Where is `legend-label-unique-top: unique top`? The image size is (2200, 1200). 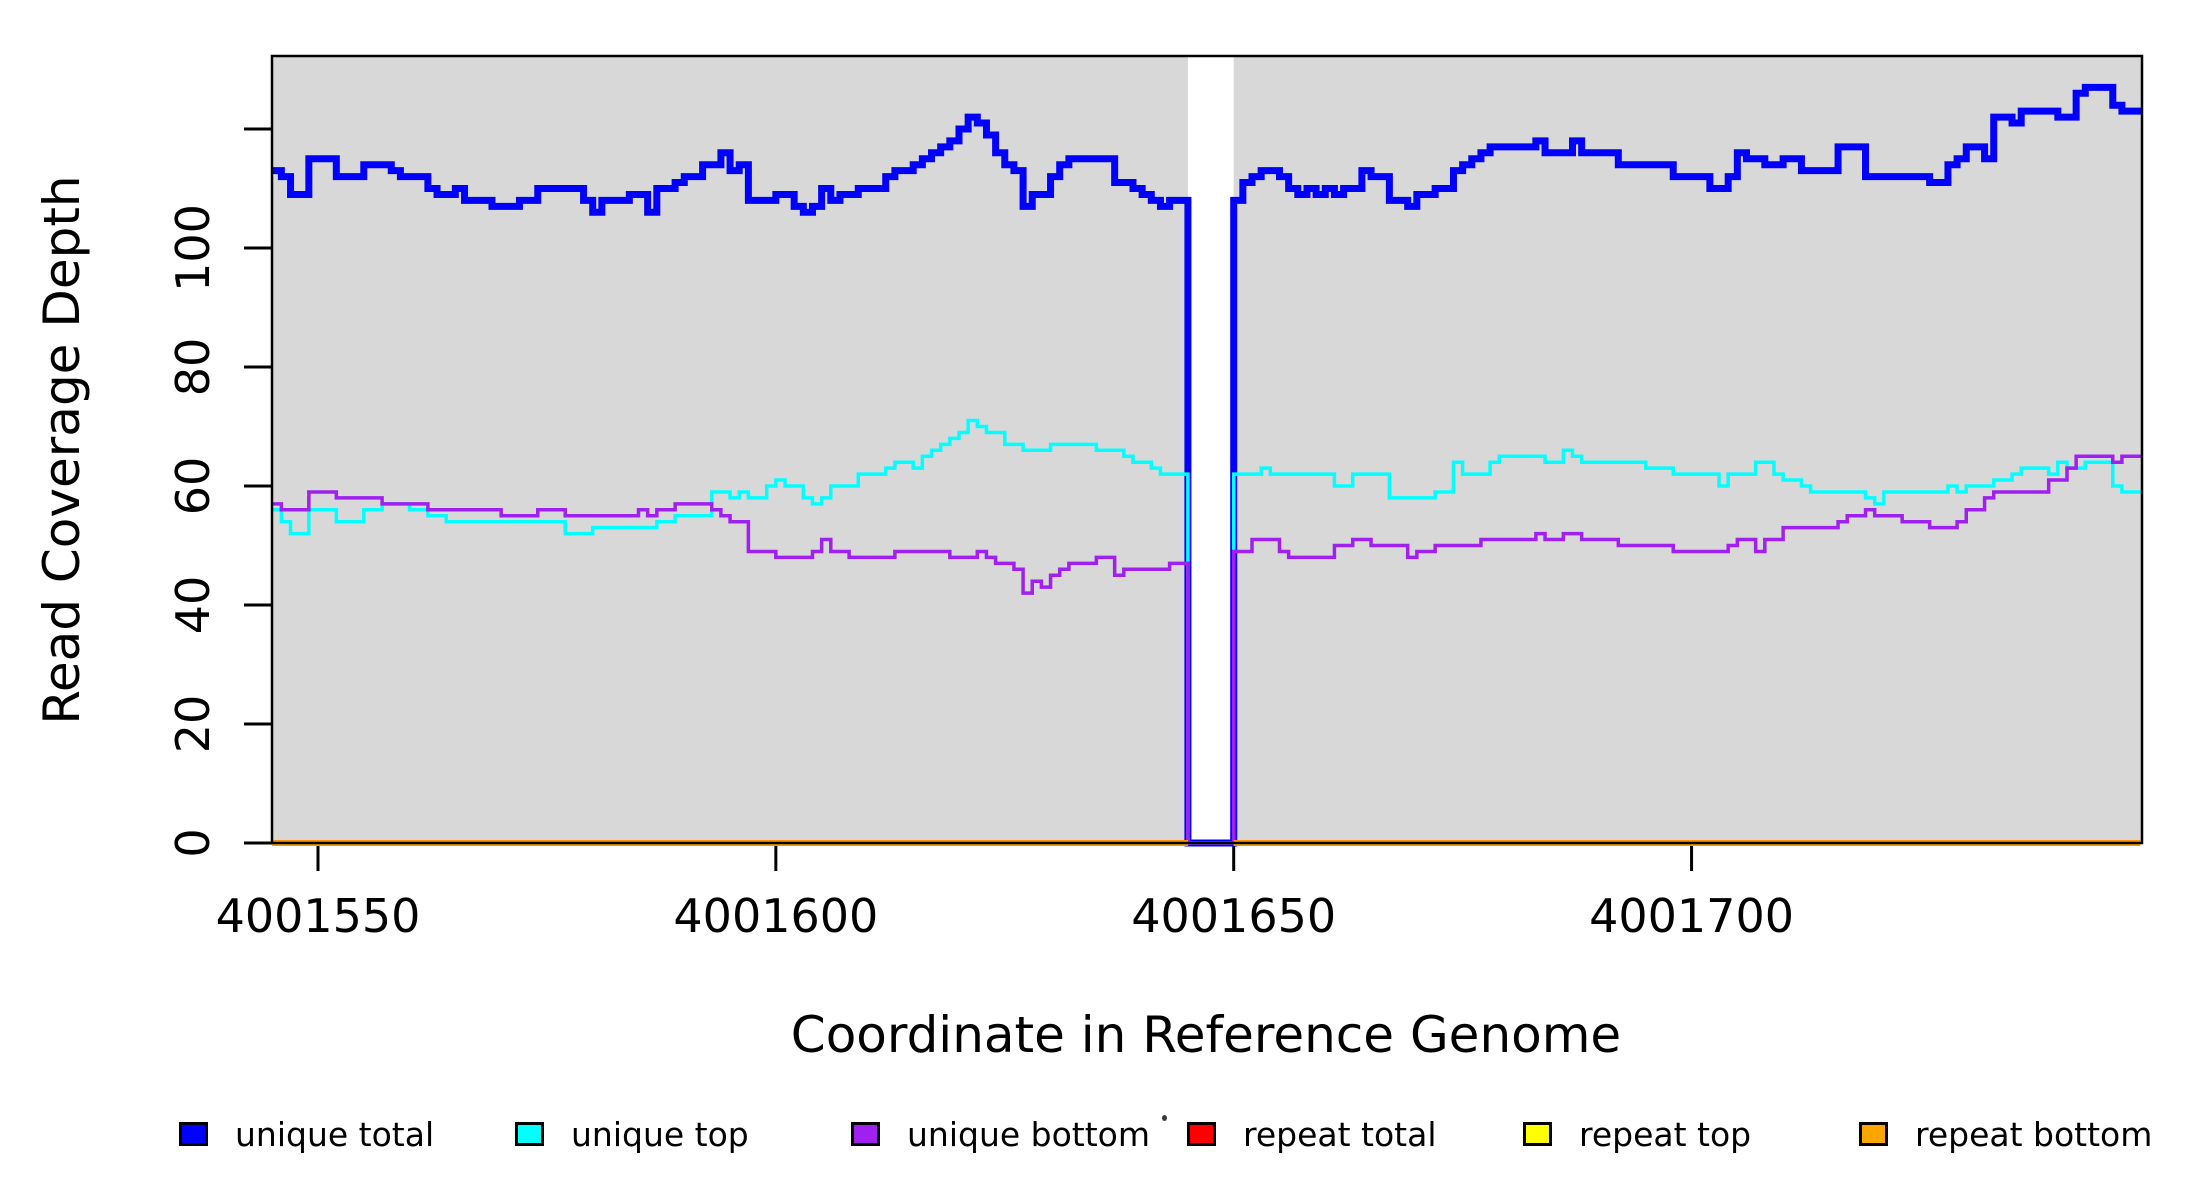 legend-label-unique-top: unique top is located at coordinates (660, 1134).